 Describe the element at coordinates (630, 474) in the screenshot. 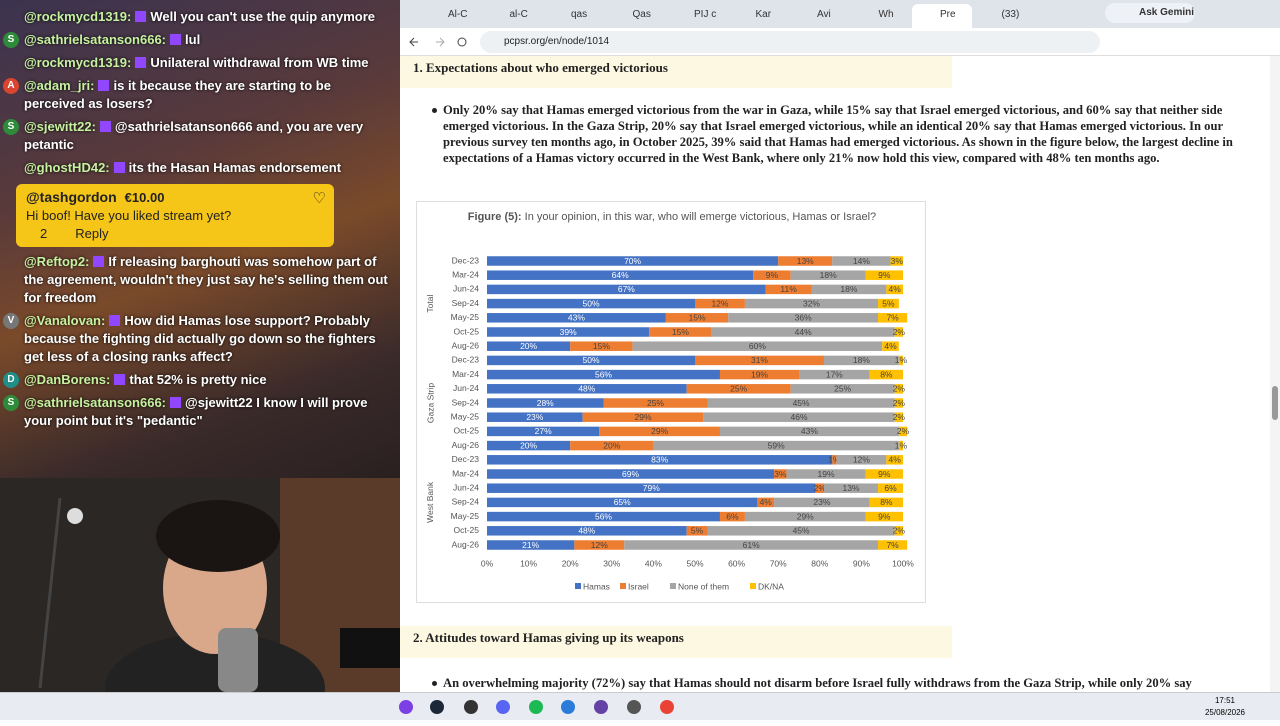

I see `data-label: 69%` at that location.